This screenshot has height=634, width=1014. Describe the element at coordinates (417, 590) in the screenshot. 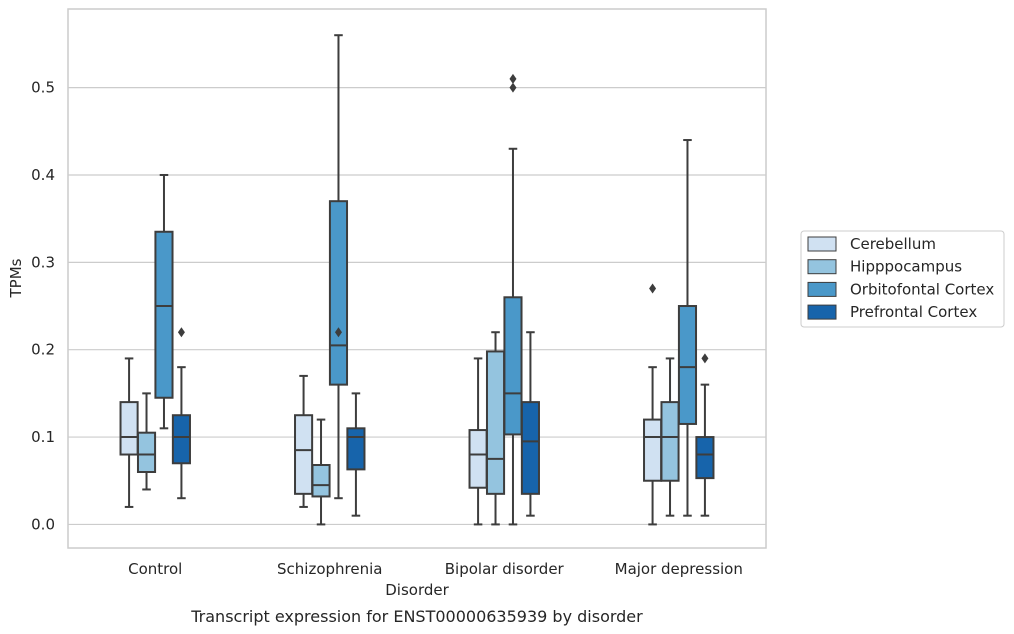

I see `x-axis-label: Disorder` at that location.